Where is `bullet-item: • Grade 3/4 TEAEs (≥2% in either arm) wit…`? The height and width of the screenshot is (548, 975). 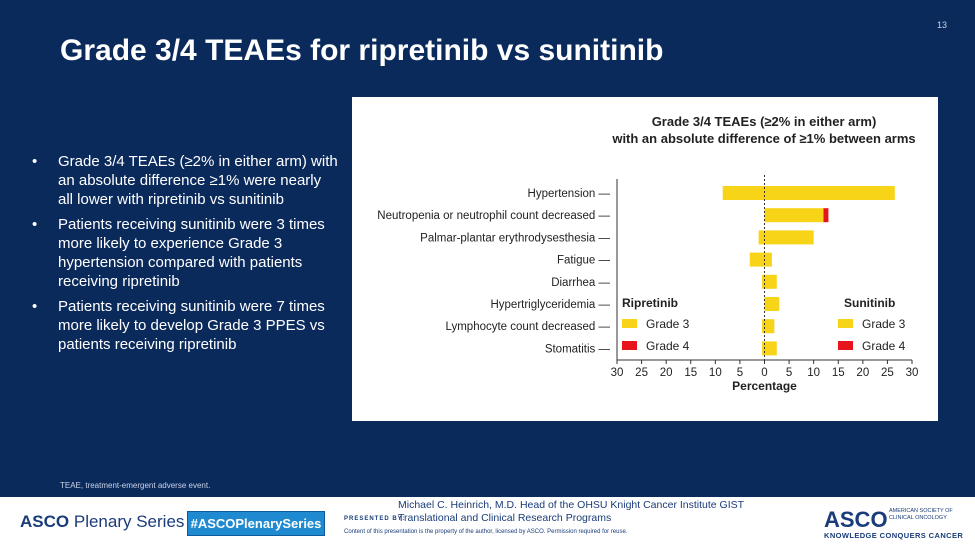
bullet-item: • Grade 3/4 TEAEs (≥2% in either arm) wit… is located at coordinates (185, 180).